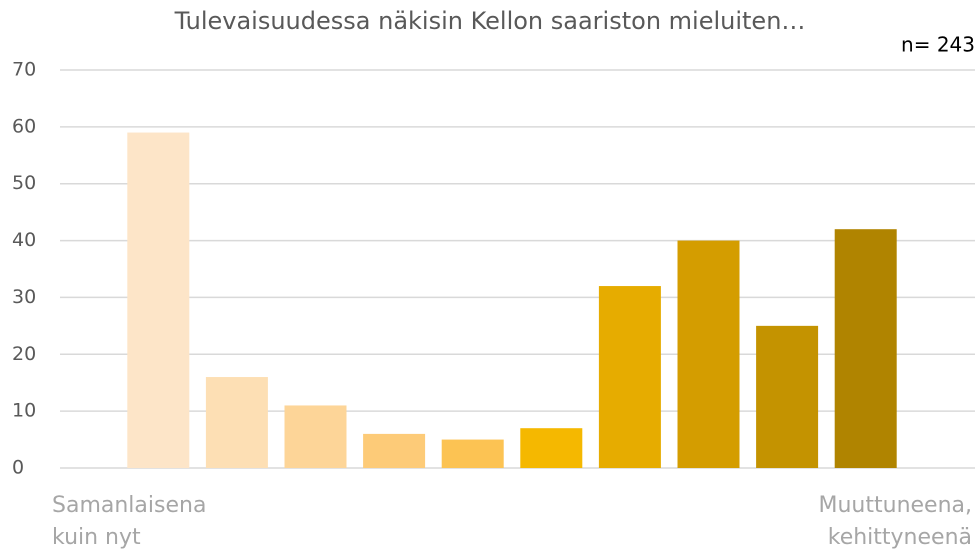 The width and height of the screenshot is (980, 558). What do you see at coordinates (24, 411) in the screenshot?
I see `y-tick-label: 10` at bounding box center [24, 411].